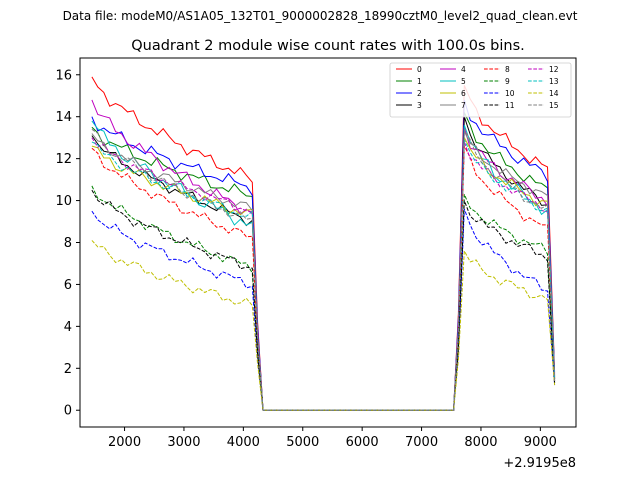  Describe the element at coordinates (507, 69) in the screenshot. I see `legend-label-8: 8` at that location.